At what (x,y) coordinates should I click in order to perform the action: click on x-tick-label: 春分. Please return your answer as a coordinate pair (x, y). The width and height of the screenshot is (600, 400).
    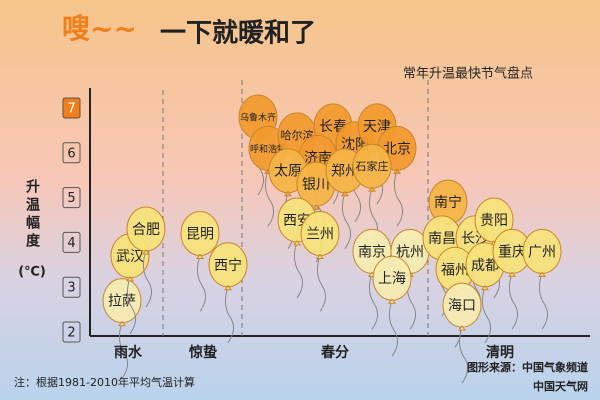
    Looking at the image, I should click on (334, 352).